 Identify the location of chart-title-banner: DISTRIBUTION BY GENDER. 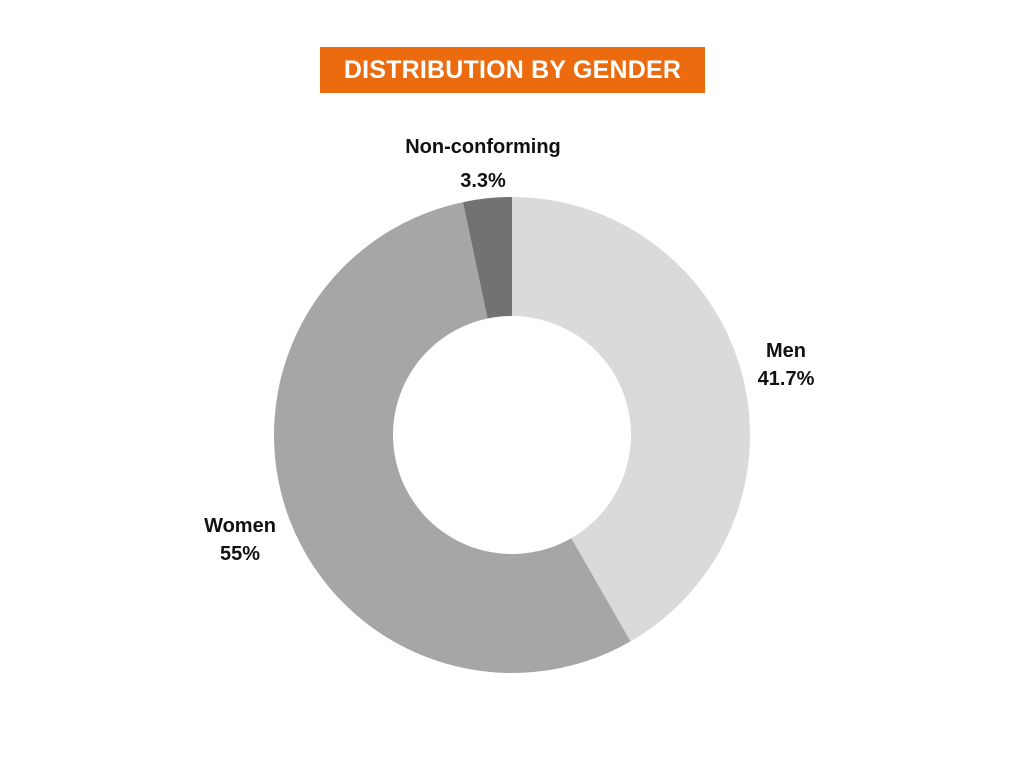
(512, 70).